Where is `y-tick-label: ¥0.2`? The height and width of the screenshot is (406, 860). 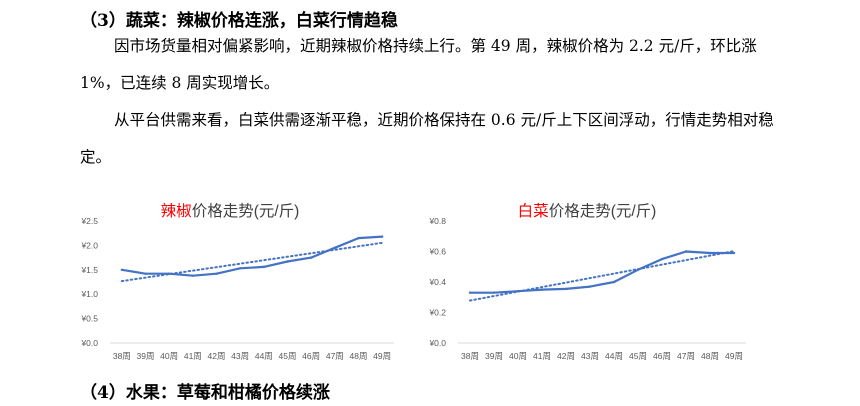 y-tick-label: ¥0.2 is located at coordinates (437, 313).